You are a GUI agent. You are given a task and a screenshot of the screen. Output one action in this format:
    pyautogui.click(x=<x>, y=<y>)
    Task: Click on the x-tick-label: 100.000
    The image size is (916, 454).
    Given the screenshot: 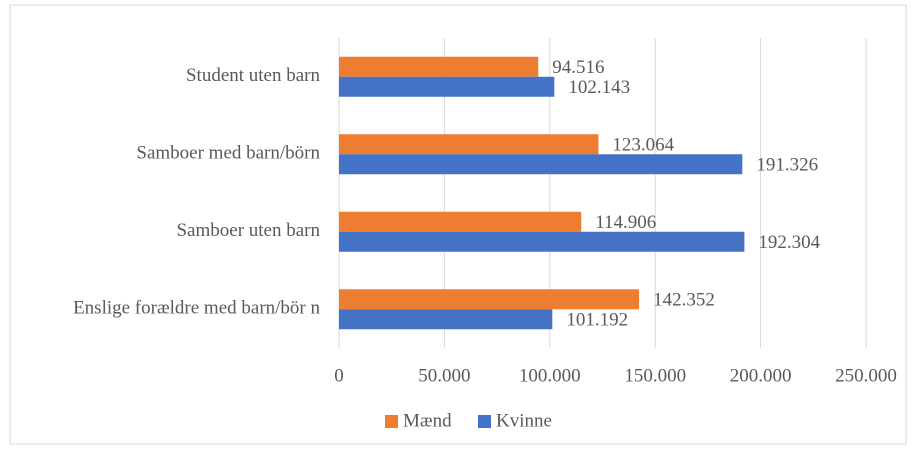 What is the action you would take?
    pyautogui.click(x=550, y=375)
    